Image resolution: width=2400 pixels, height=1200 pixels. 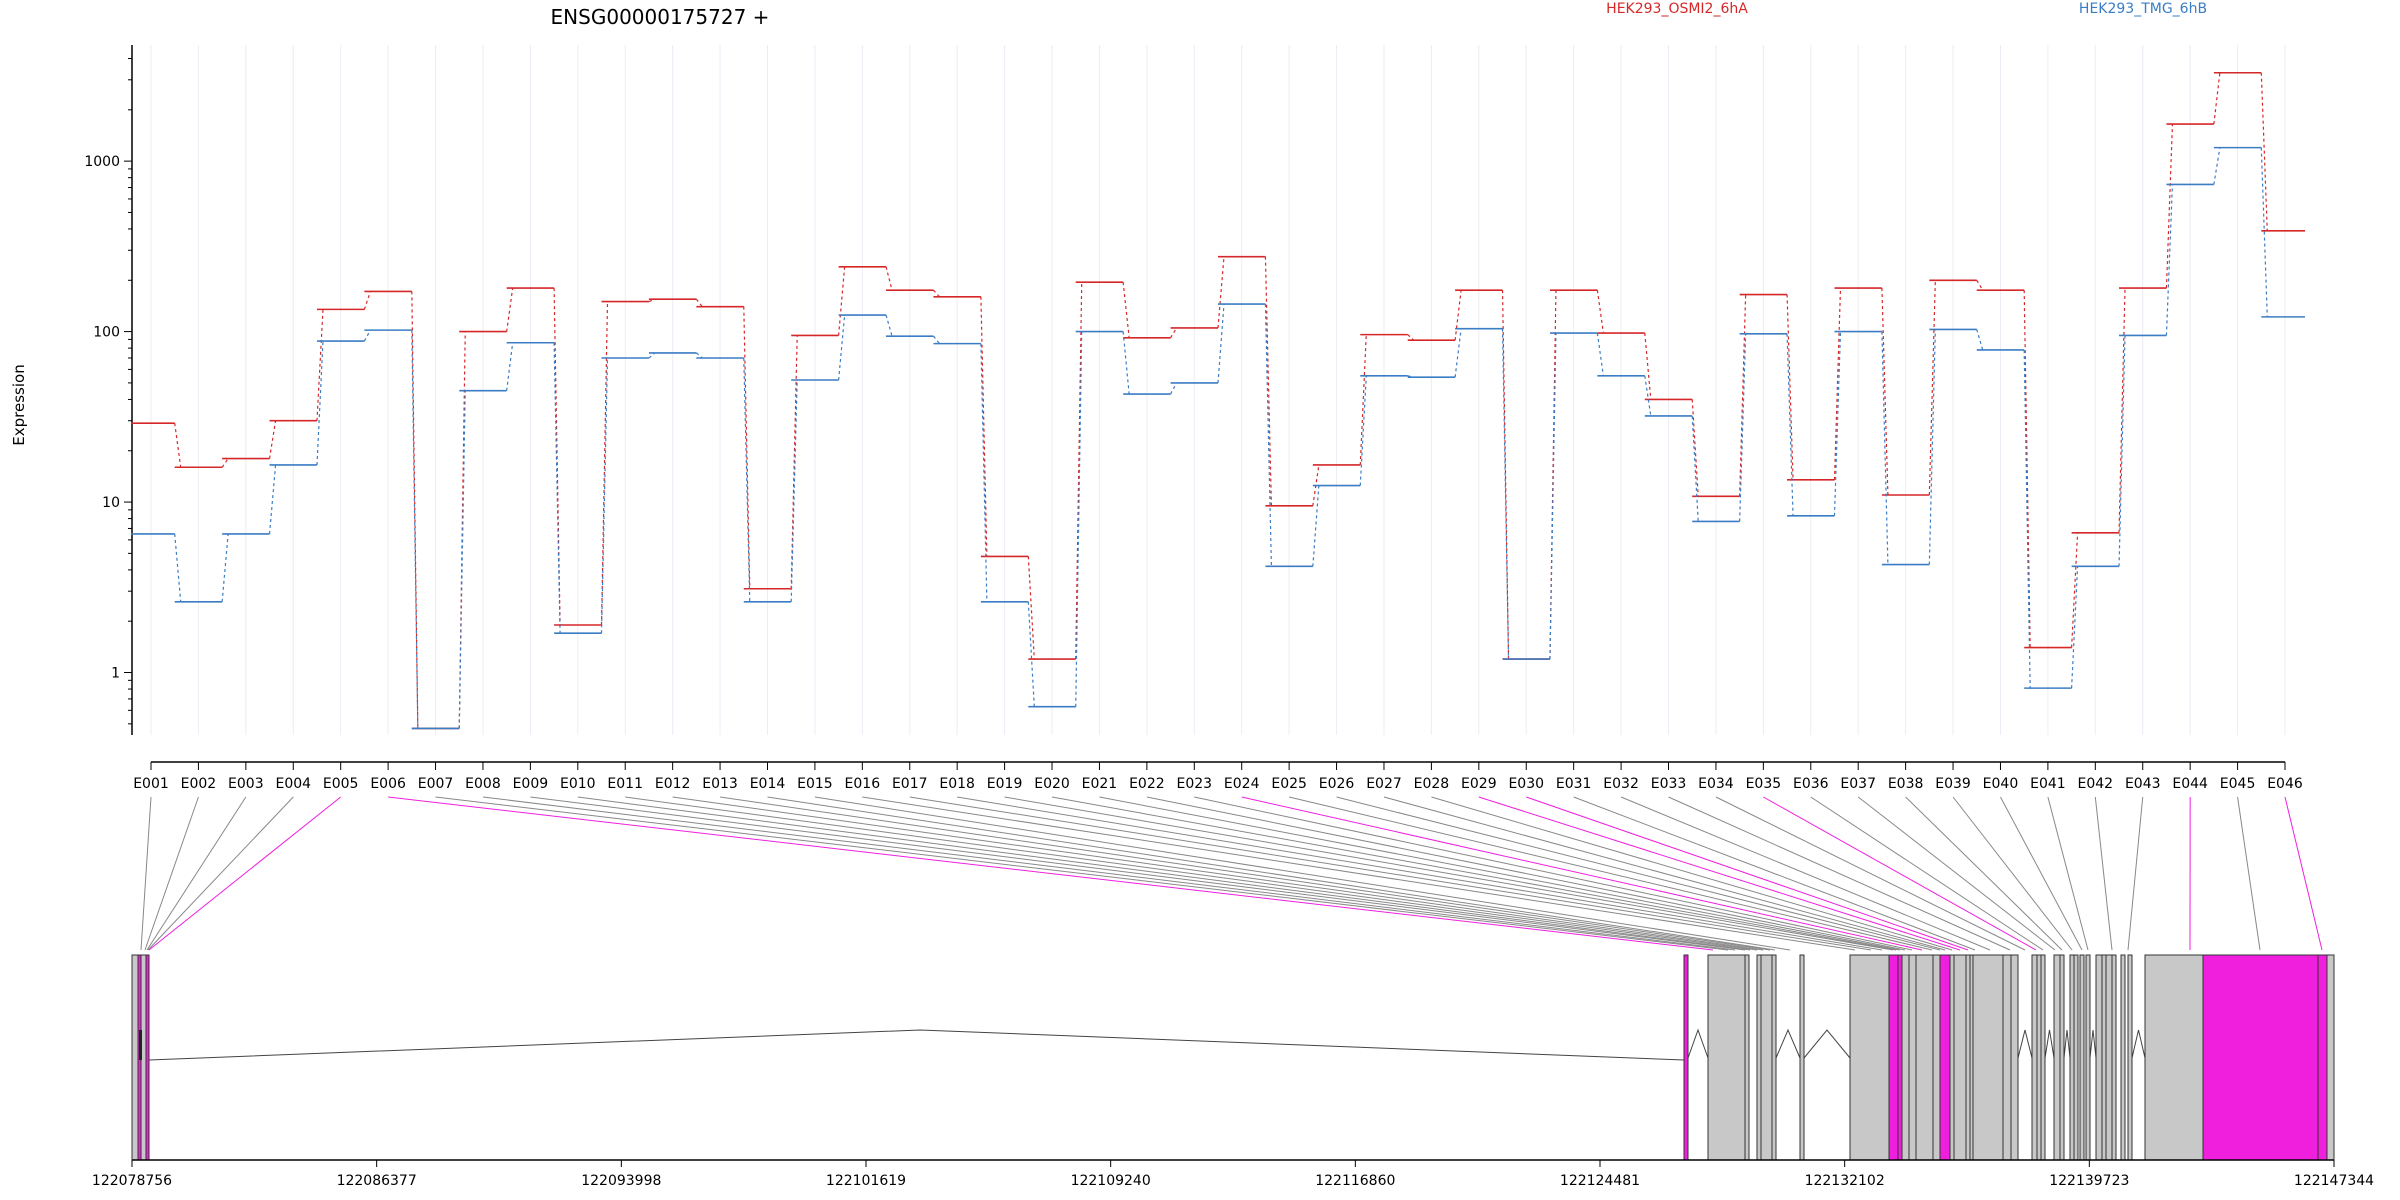 I want to click on exon-link-e038, so click(x=1984, y=873).